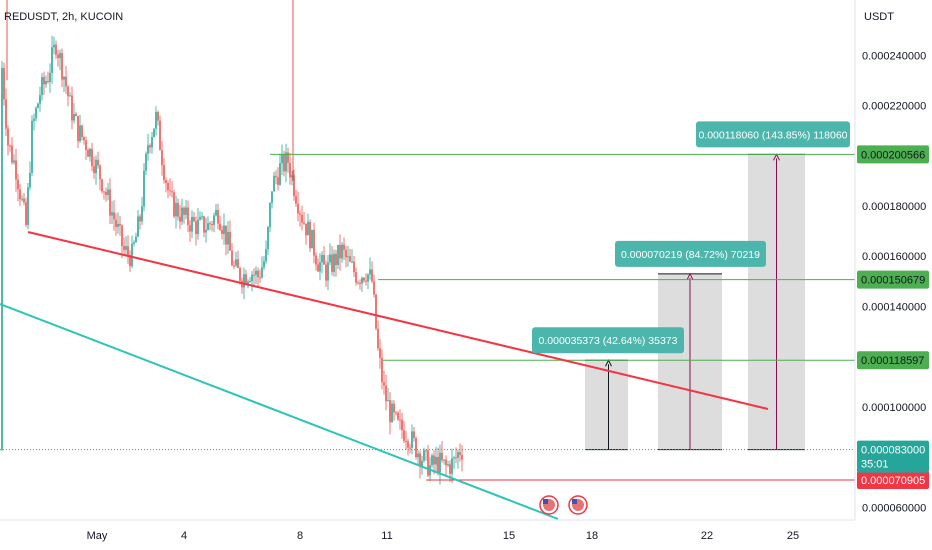  What do you see at coordinates (893, 451) in the screenshot?
I see `last-price-label: 0.000083000` at bounding box center [893, 451].